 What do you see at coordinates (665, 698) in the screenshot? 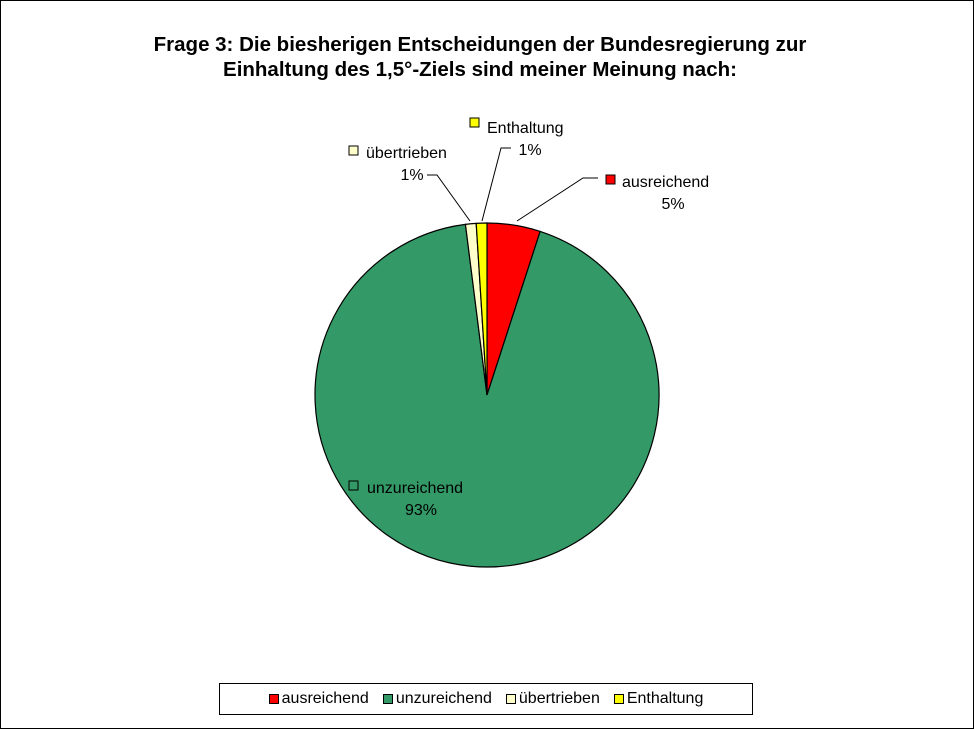
I see `legend-label-enthaltung: Enthaltung` at bounding box center [665, 698].